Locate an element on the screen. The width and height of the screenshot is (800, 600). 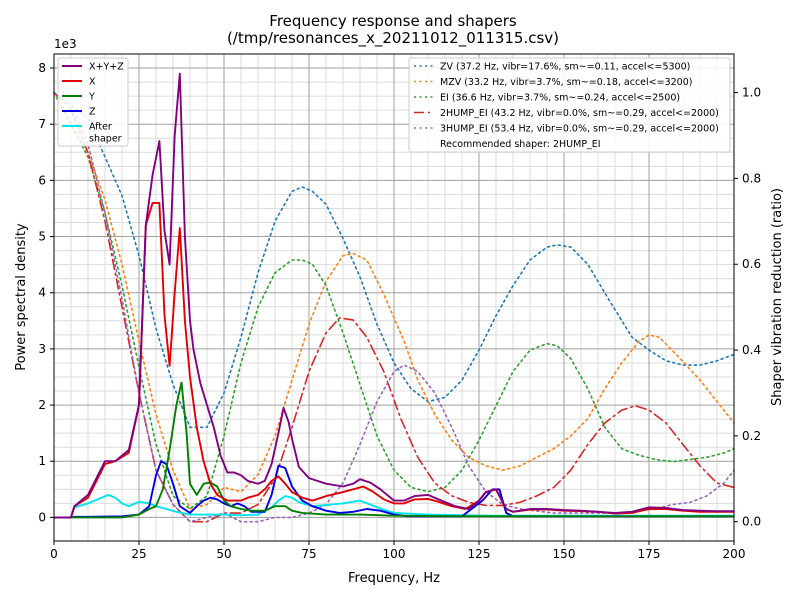
x-tick-label: 50 is located at coordinates (223, 554).